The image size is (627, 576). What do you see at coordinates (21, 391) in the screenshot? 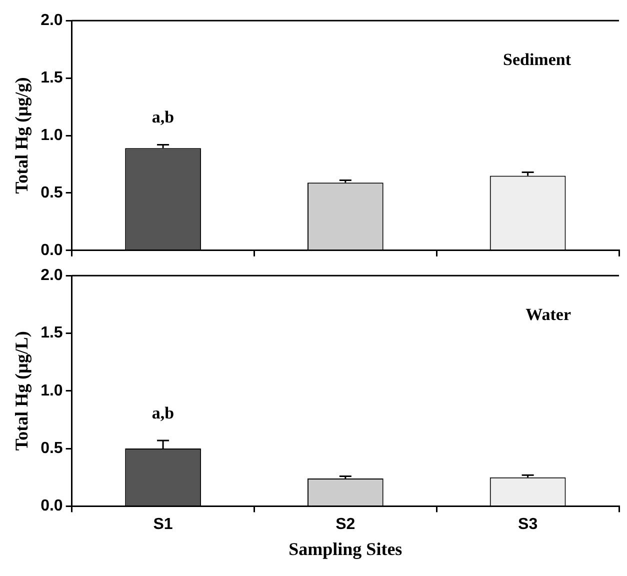
I see `y-axis-title: Total Hg (μg/L)` at bounding box center [21, 391].